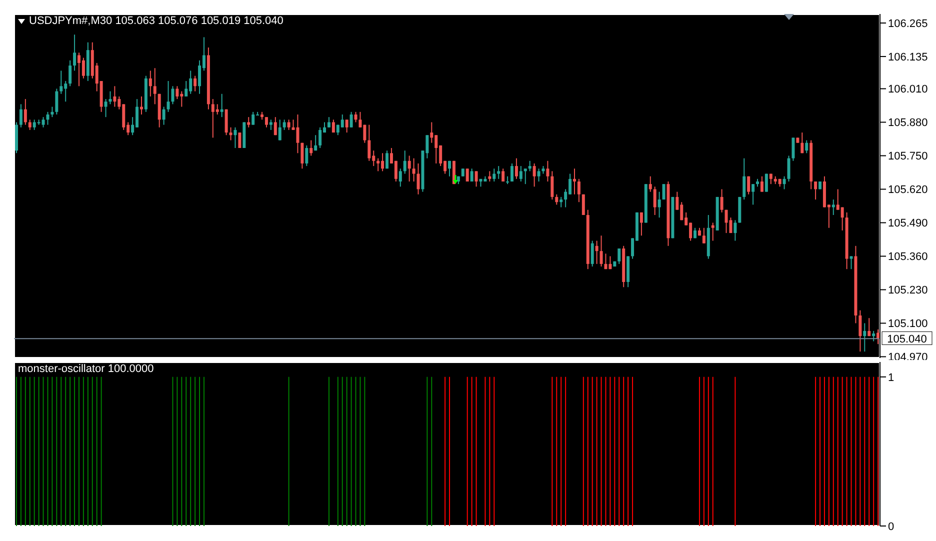  I want to click on y-tick-label: 105.490, so click(908, 224).